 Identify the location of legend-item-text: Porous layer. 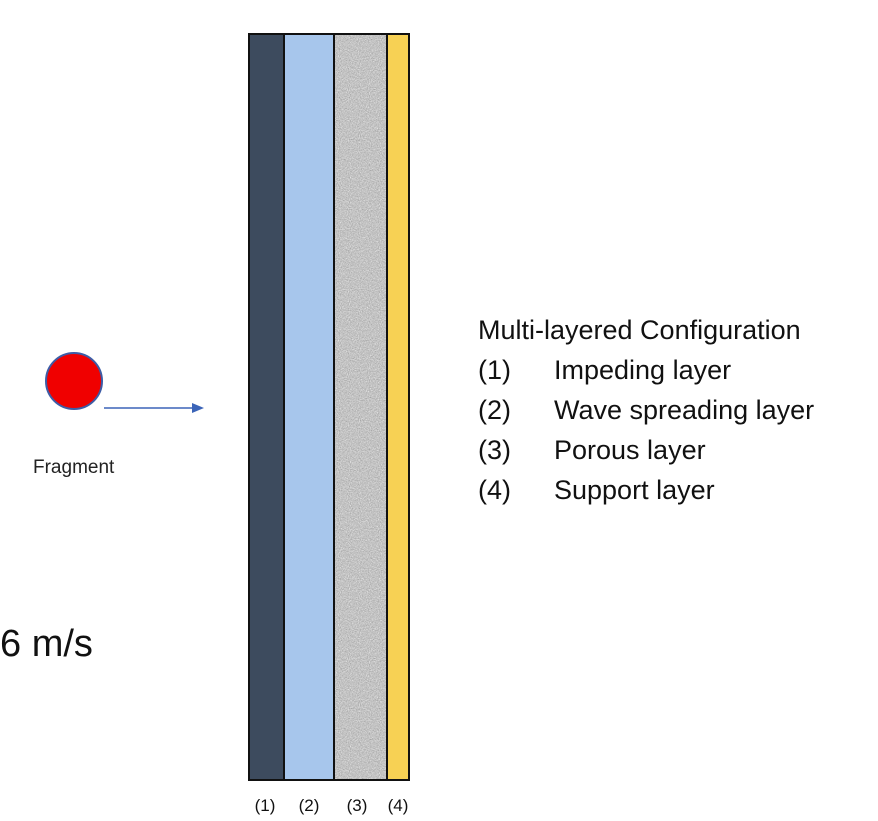
(630, 450).